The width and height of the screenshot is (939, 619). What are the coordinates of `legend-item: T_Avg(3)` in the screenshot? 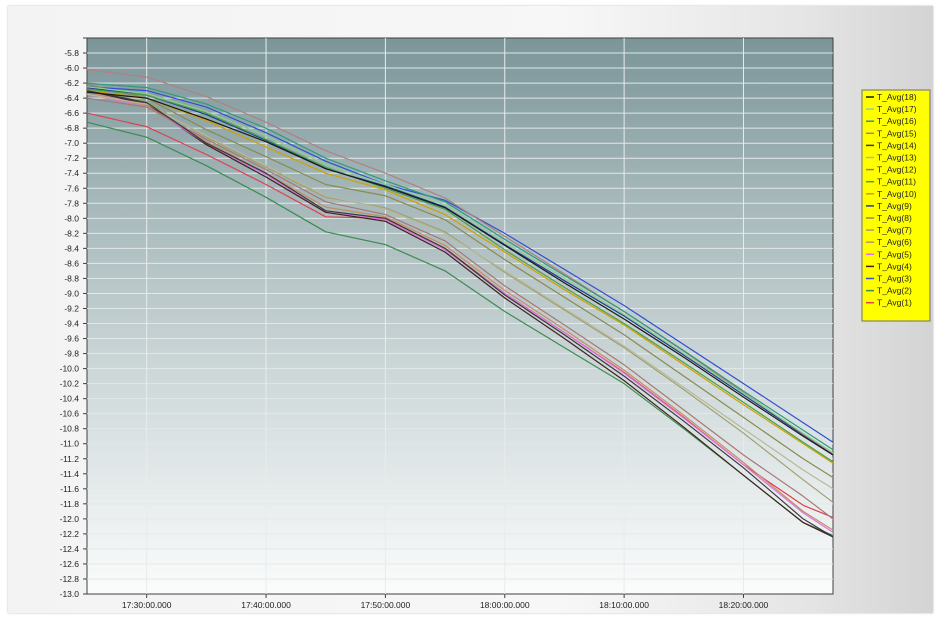 It's located at (889, 279).